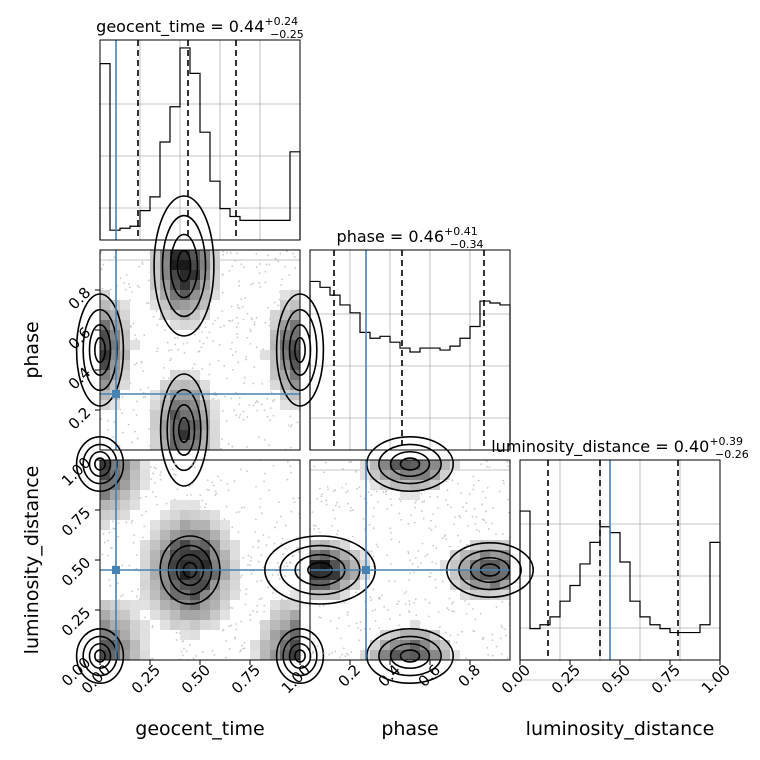  I want to click on title-phase-value: 0.46, so click(426, 236).